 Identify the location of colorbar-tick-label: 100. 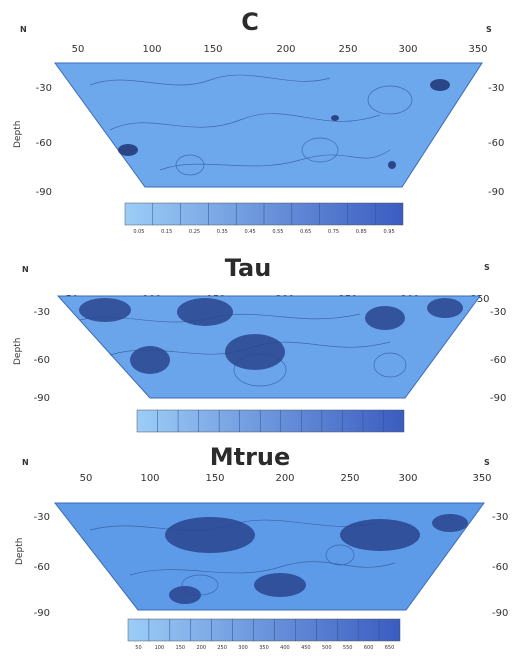
(160, 648).